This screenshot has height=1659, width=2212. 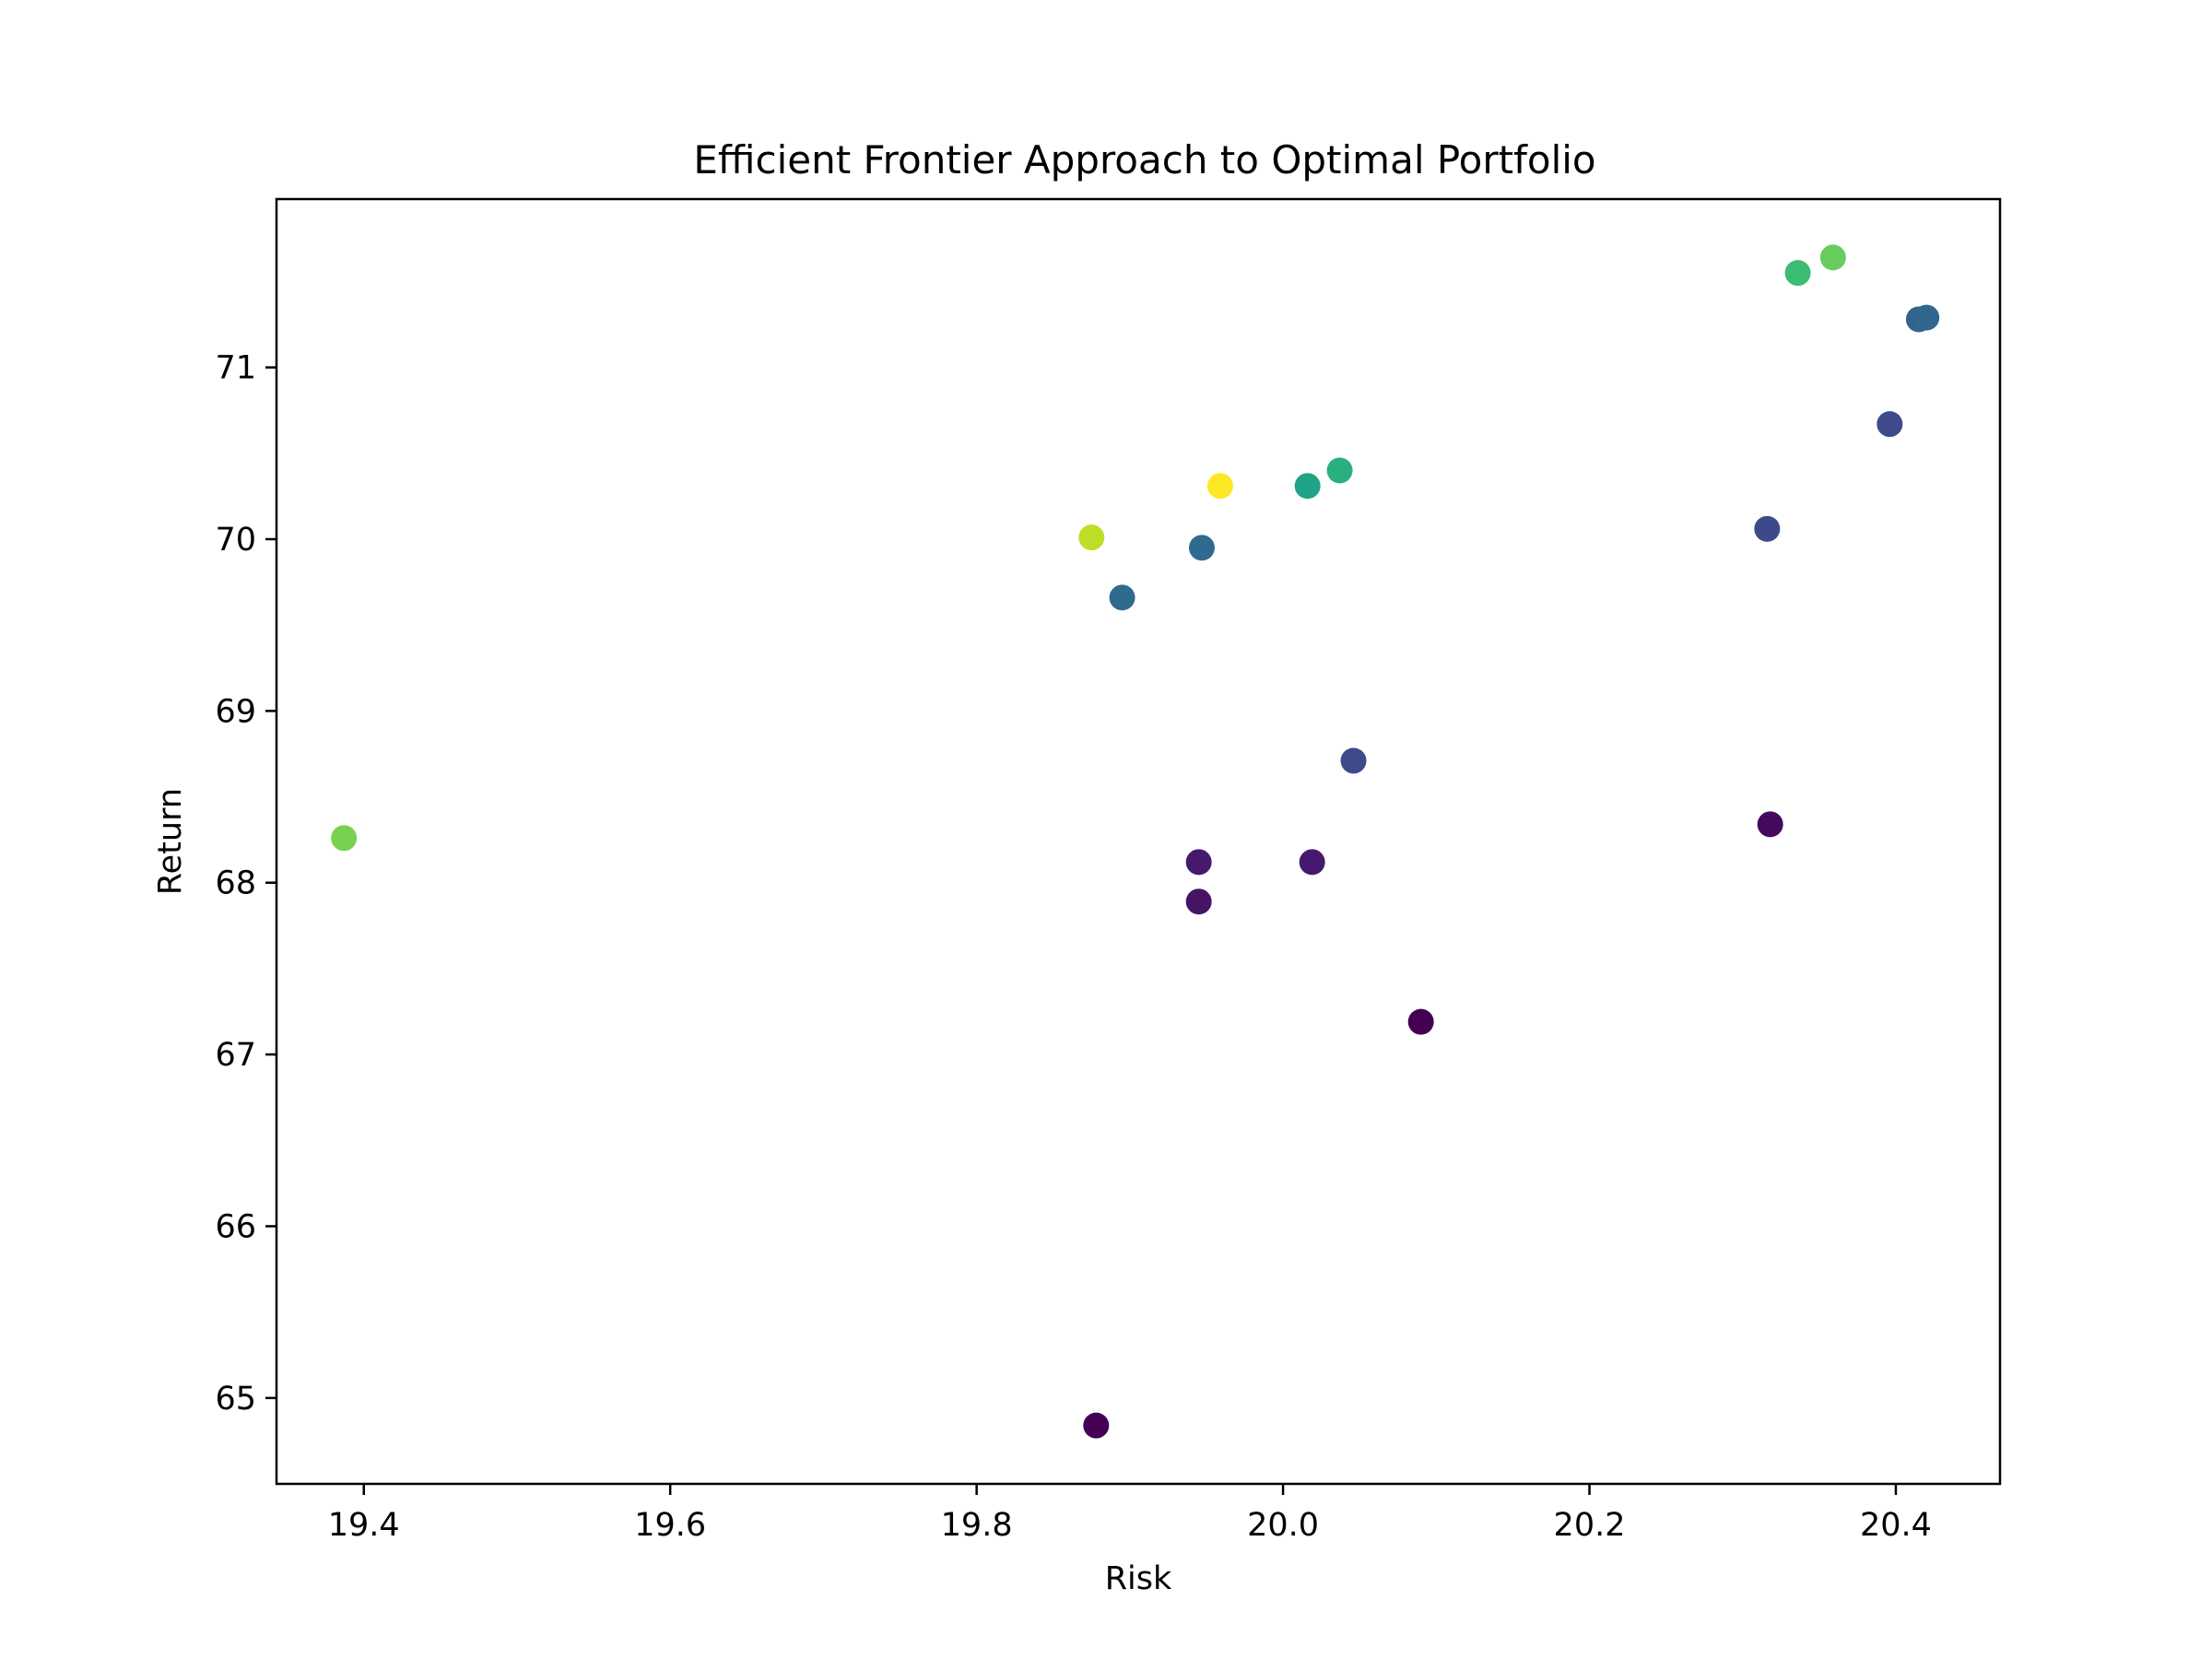 I want to click on y-tick-label: 66, so click(x=235, y=1226).